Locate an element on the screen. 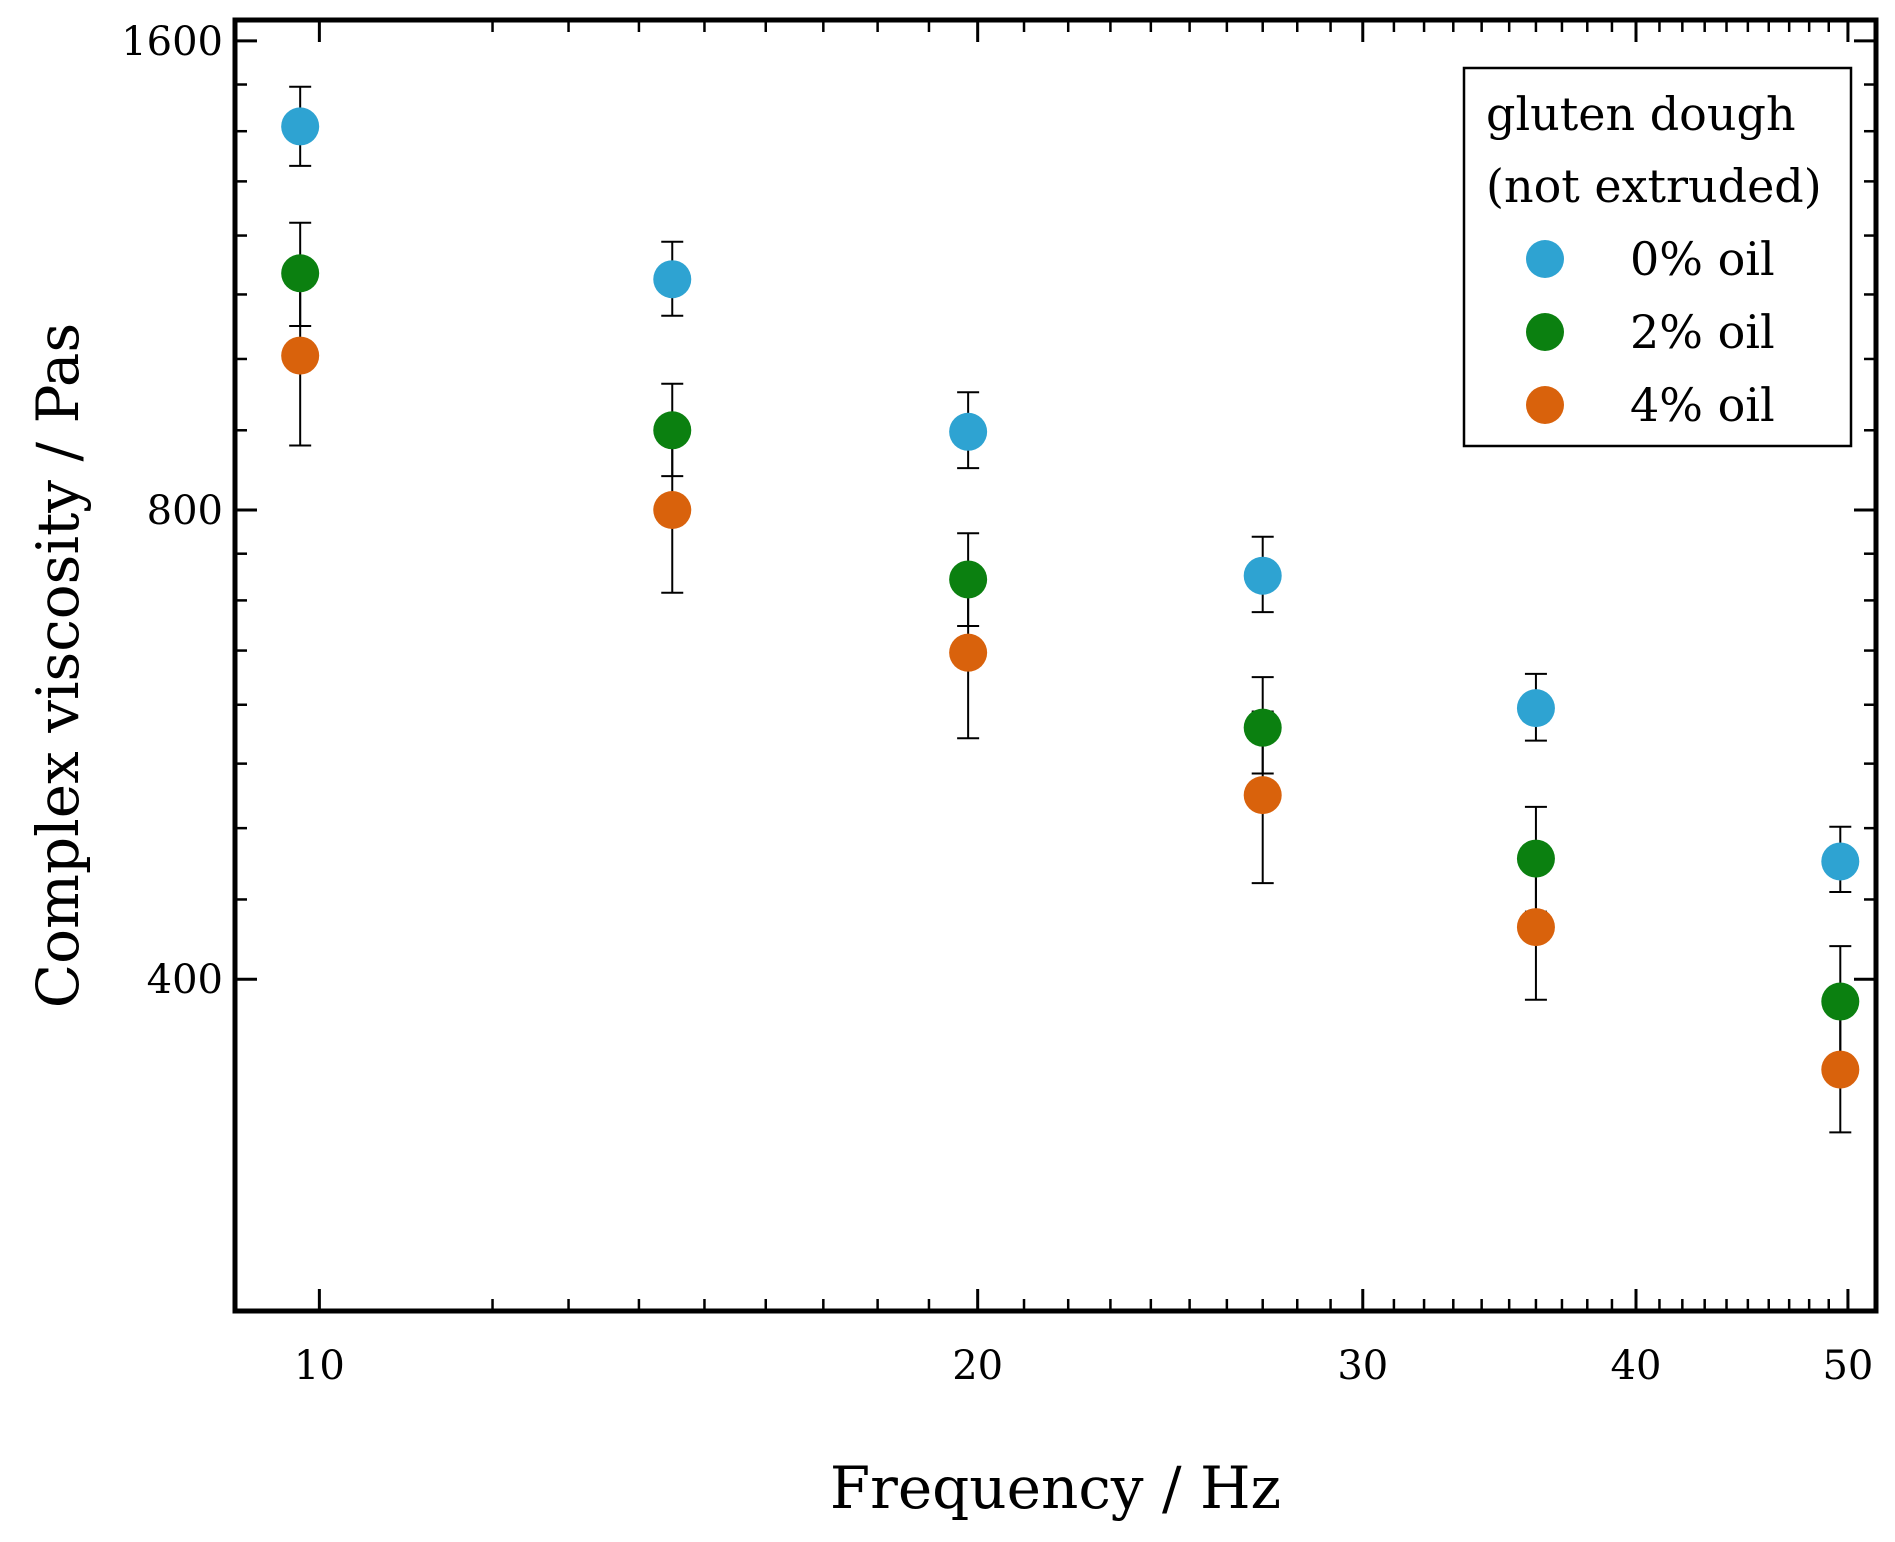 The height and width of the screenshot is (1542, 1895). legend-label-4-oil: 4% oil is located at coordinates (1702, 405).